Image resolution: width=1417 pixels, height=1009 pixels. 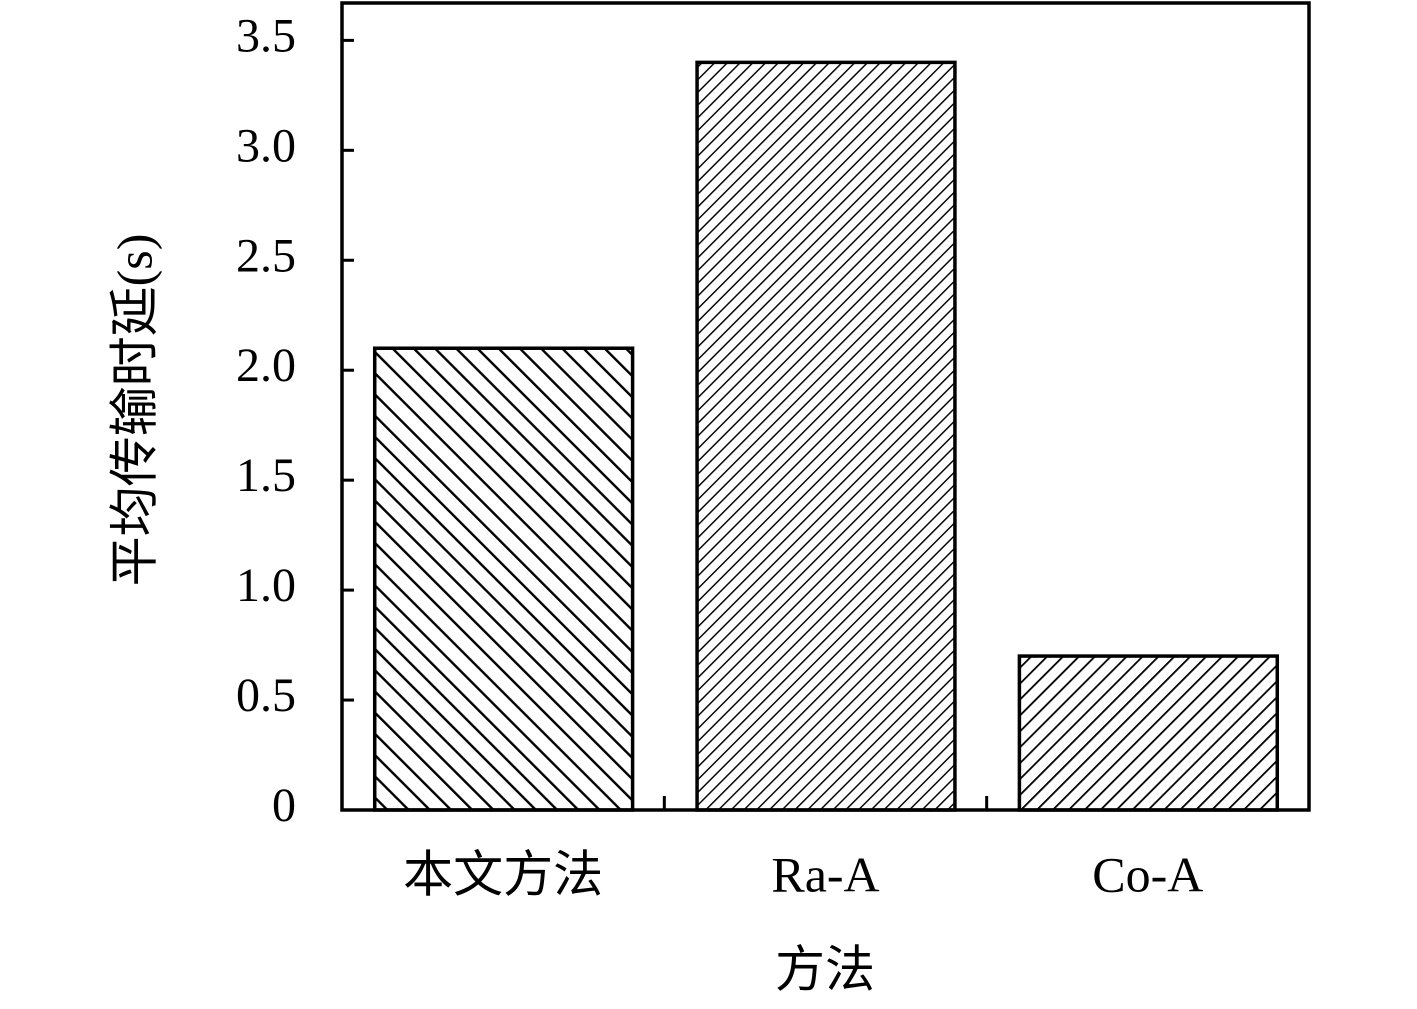 What do you see at coordinates (266, 475) in the screenshot?
I see `y-tick-label: 1.5` at bounding box center [266, 475].